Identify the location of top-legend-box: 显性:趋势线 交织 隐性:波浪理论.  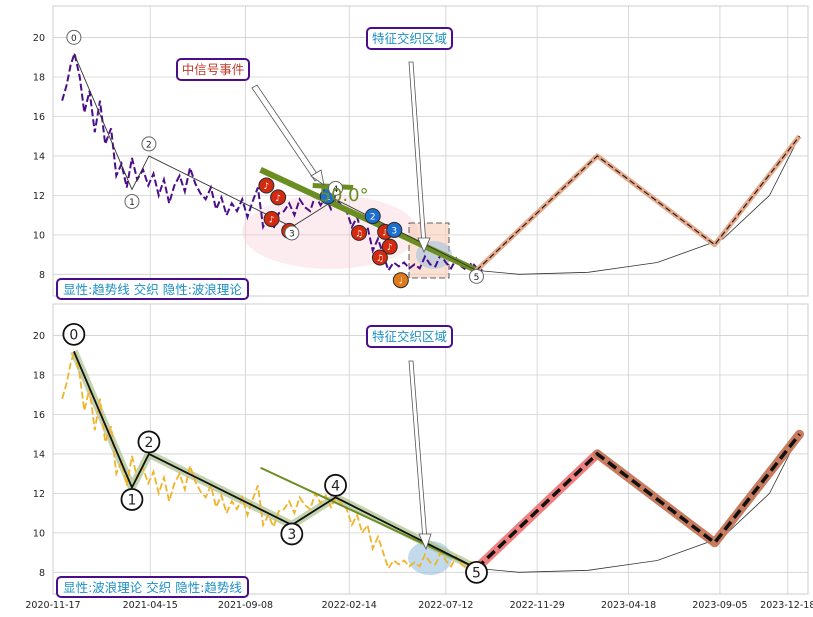
(152, 289).